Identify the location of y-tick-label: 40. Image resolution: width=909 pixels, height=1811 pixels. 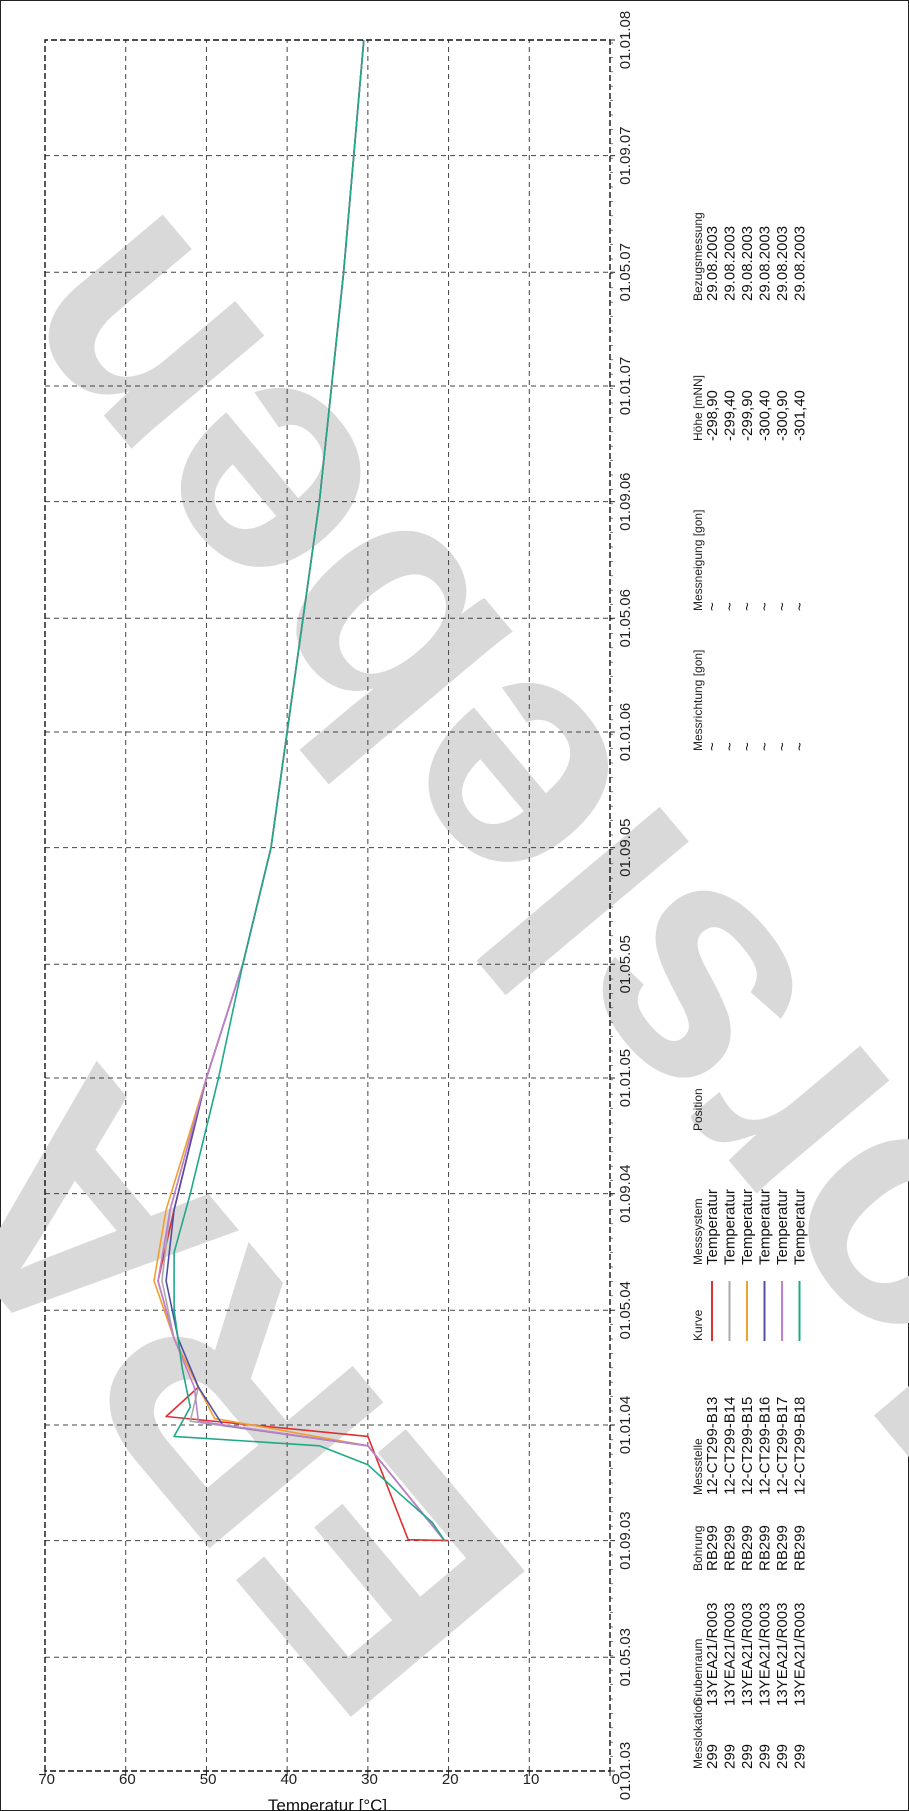
(288, 1779).